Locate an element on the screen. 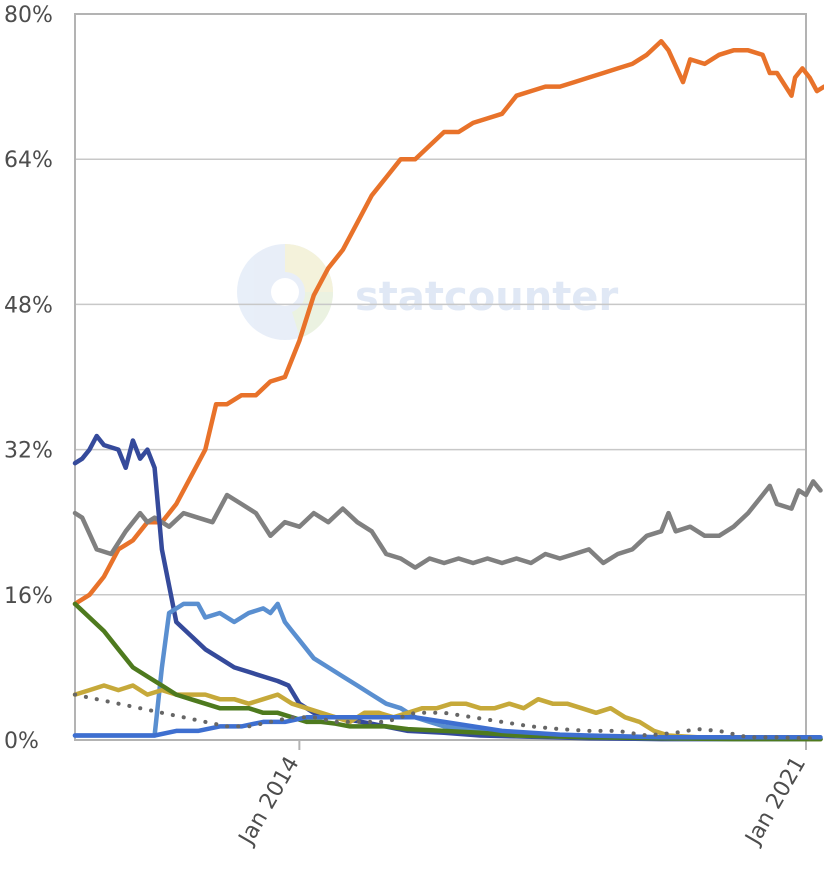 Image resolution: width=824 pixels, height=882 pixels. y-tick-label: 32% is located at coordinates (28, 451).